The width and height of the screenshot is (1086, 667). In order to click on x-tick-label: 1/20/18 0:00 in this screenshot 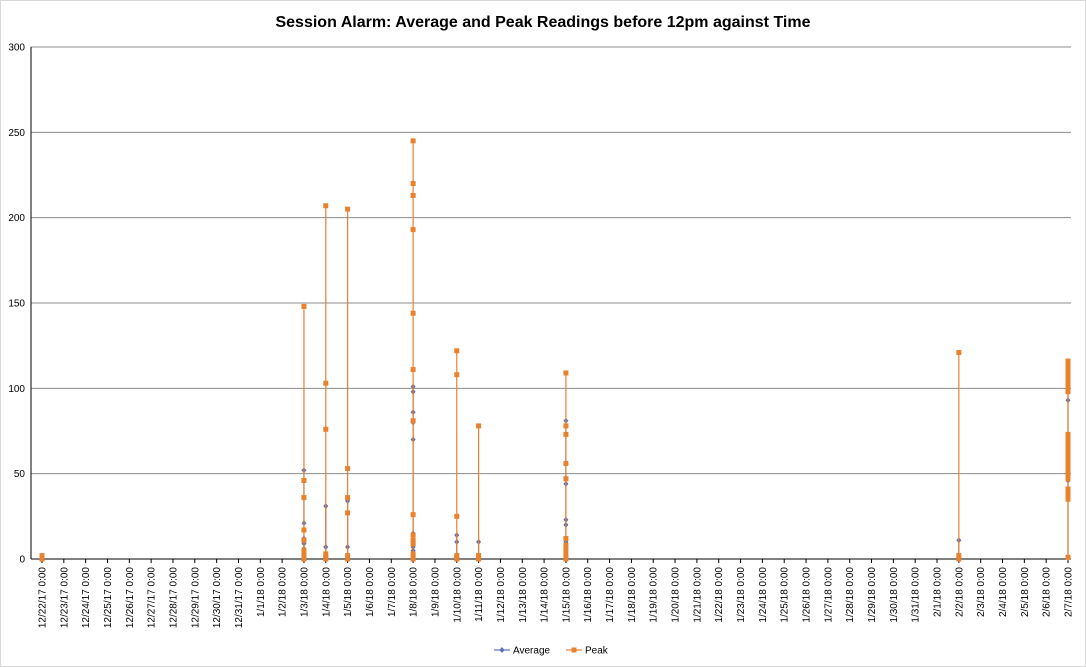, I will do `click(676, 595)`.